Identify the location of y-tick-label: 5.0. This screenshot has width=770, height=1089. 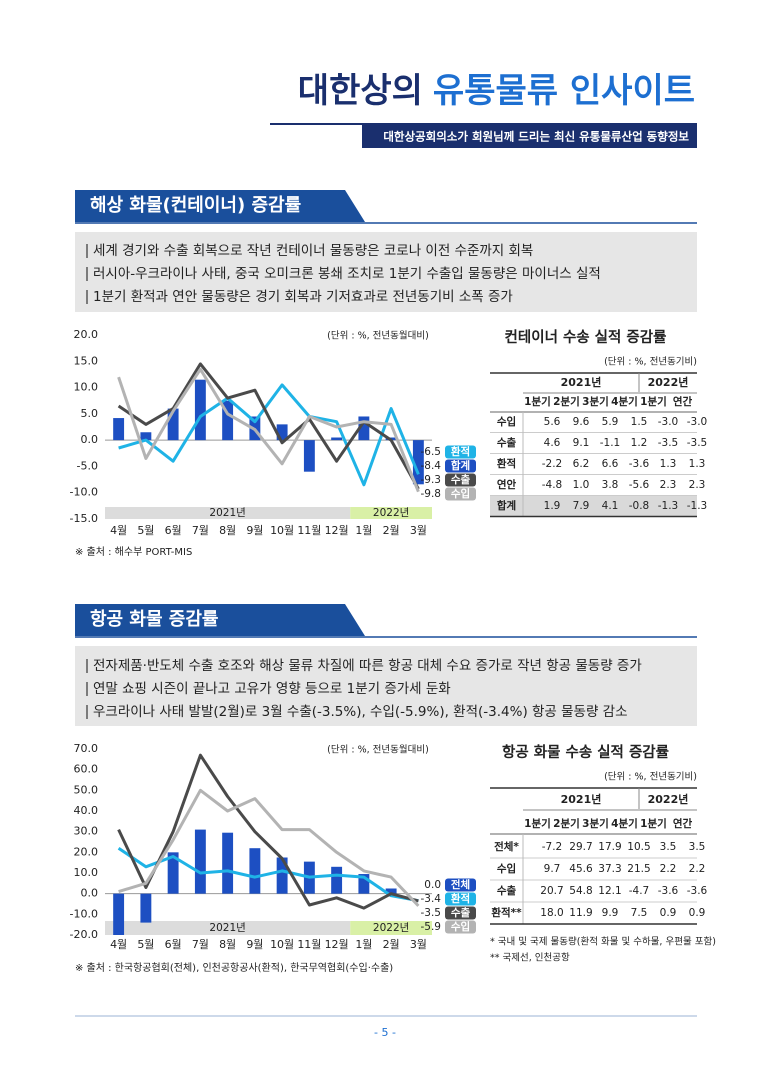
(90, 413).